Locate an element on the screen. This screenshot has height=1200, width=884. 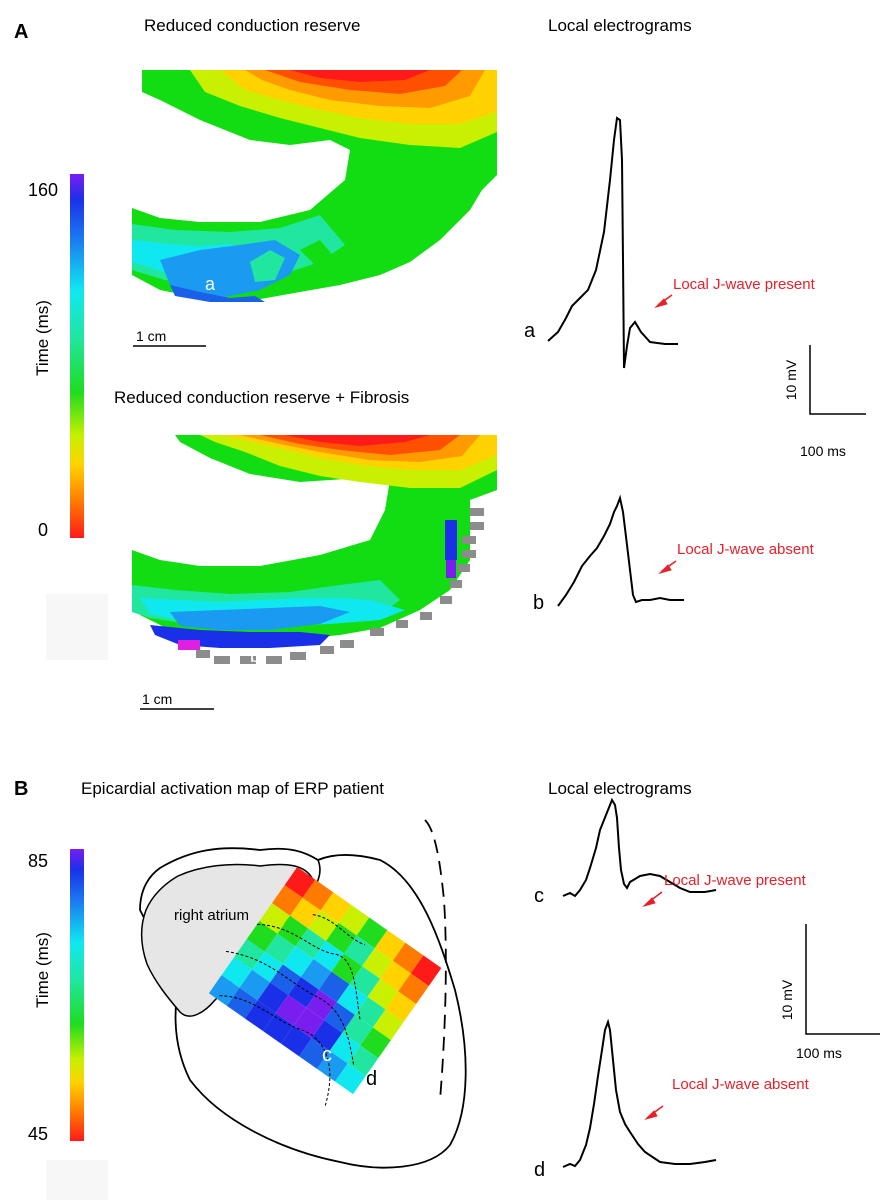
electrogram-label-c: c is located at coordinates (539, 896).